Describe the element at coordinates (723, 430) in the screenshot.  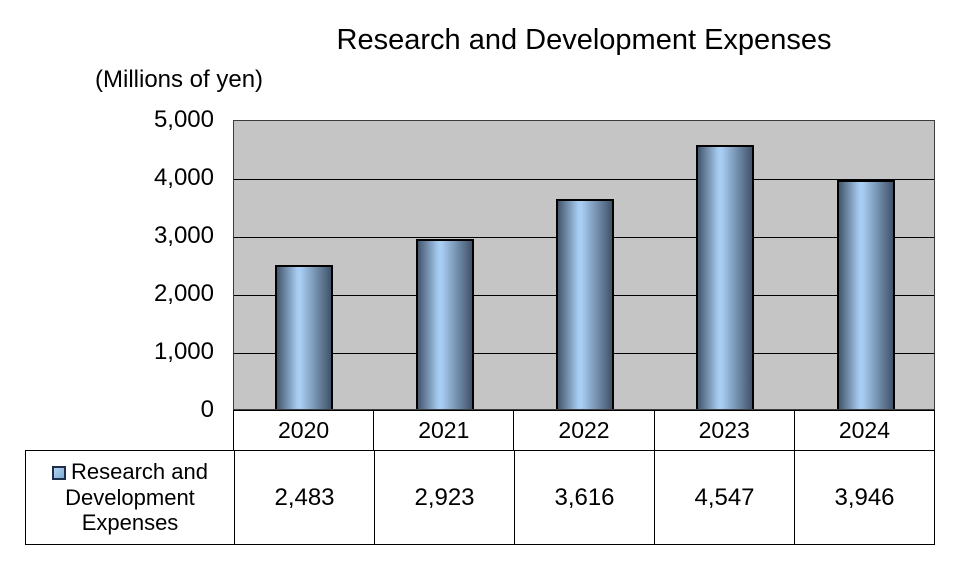
I see `category-cell-2023: 2023` at that location.